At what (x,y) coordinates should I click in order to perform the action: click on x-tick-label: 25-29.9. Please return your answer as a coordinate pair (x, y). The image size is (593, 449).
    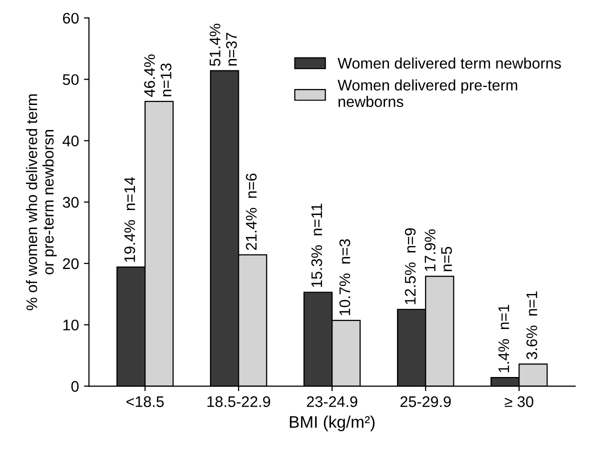
    Looking at the image, I should click on (425, 402).